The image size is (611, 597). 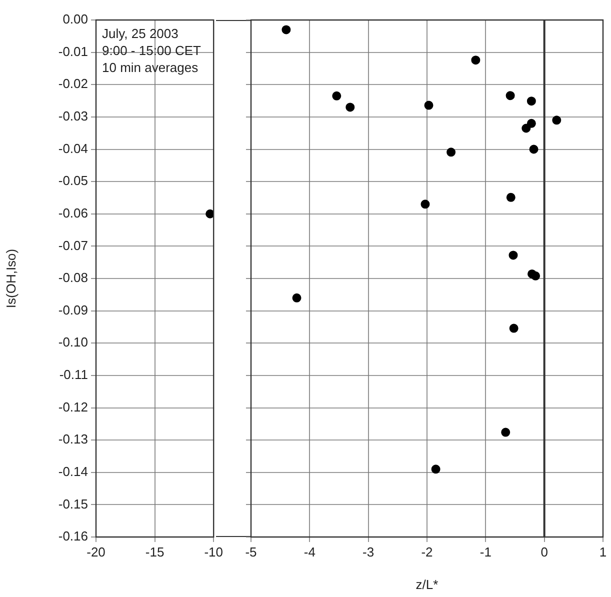 What do you see at coordinates (251, 552) in the screenshot?
I see `x-tick-label: -5` at bounding box center [251, 552].